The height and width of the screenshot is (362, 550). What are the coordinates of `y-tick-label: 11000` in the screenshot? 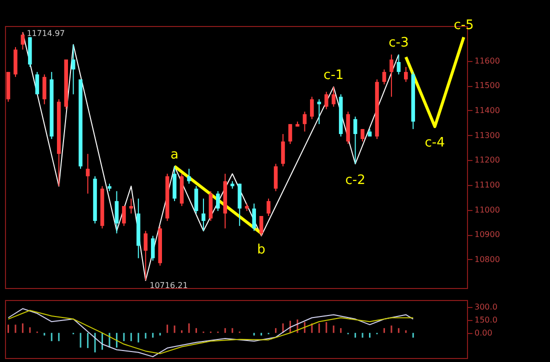 It's located at (487, 209).